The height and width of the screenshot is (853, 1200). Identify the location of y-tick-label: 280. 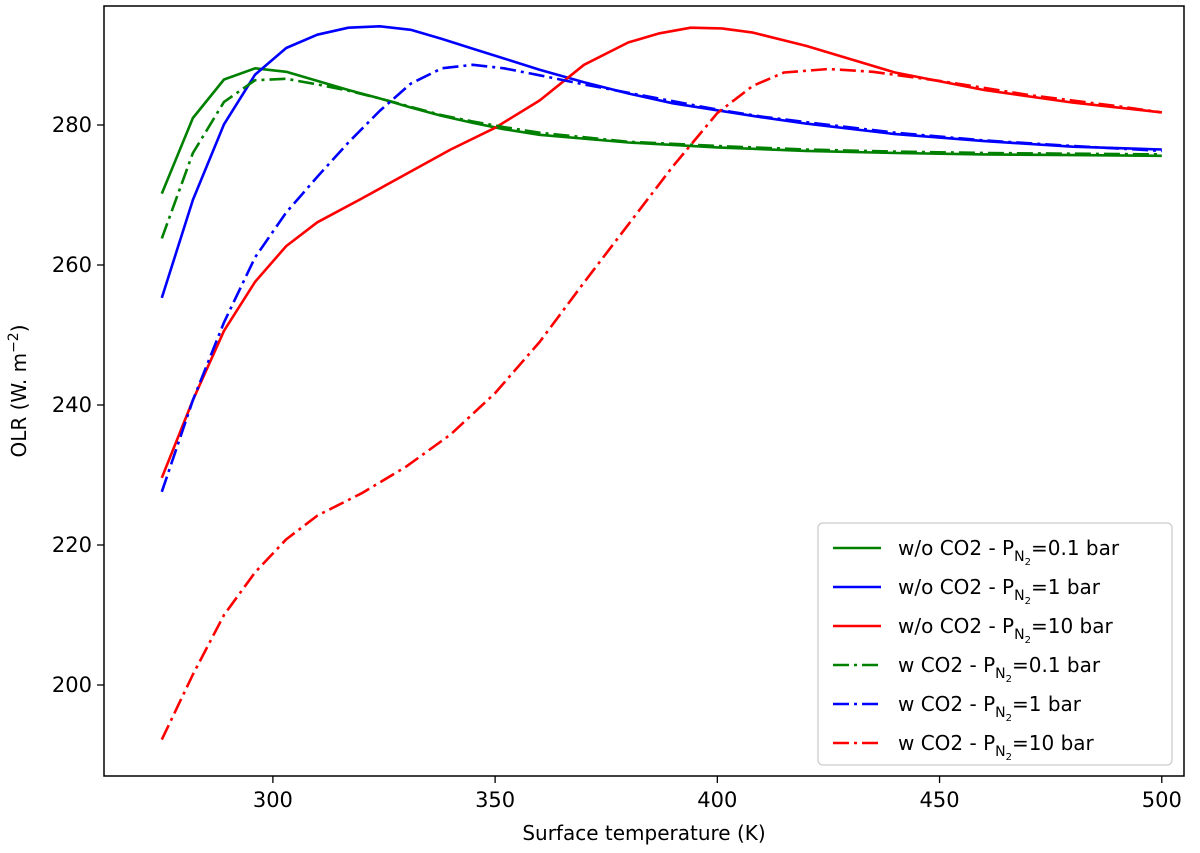
(72, 125).